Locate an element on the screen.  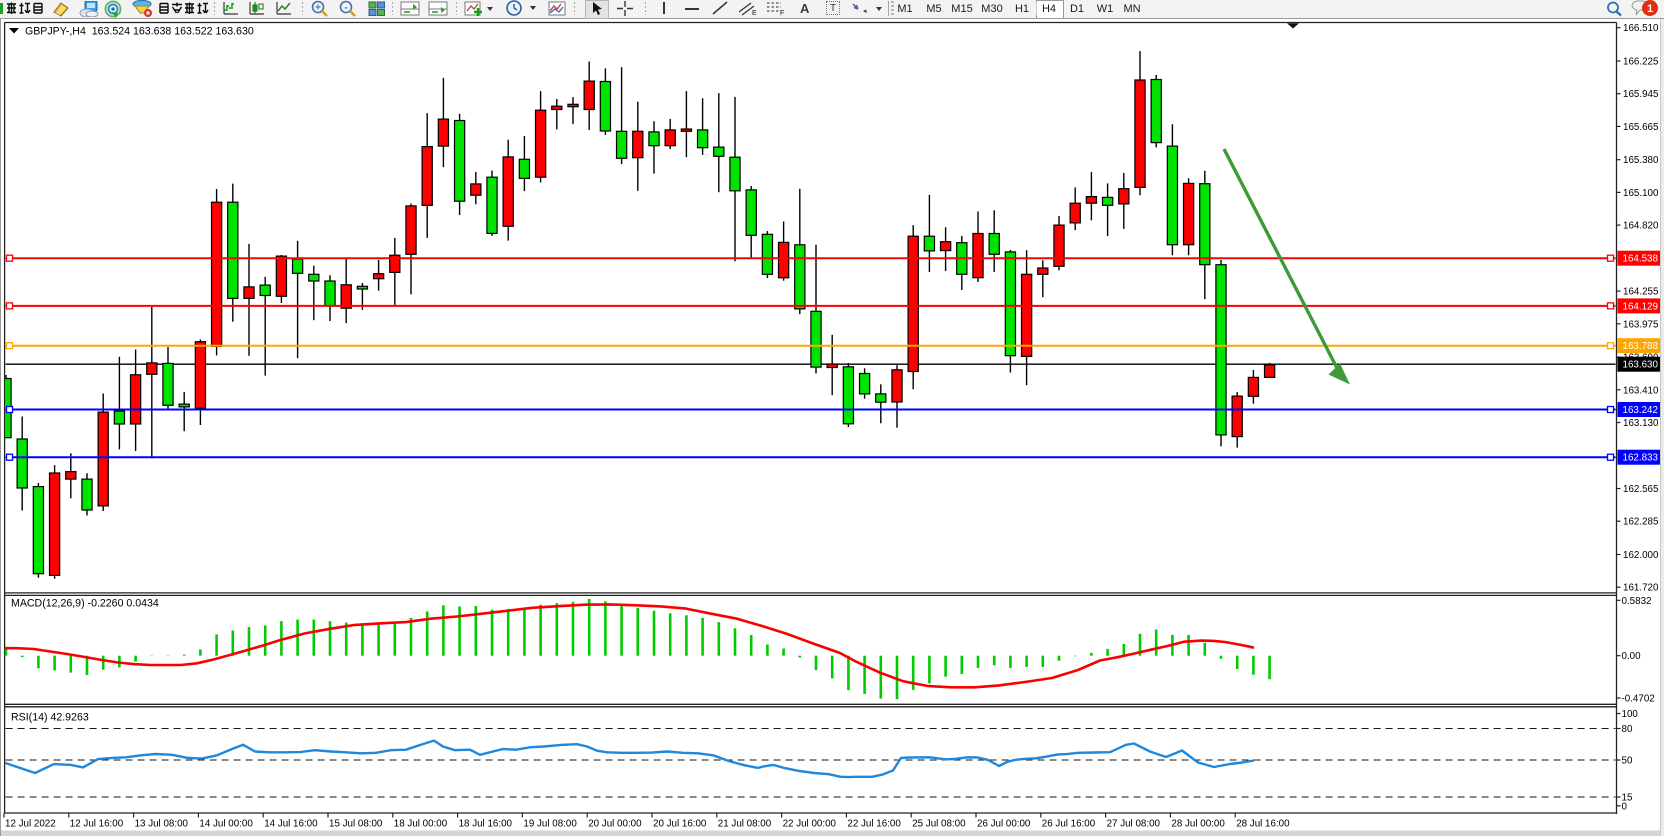
svg-text: 19 Jul 08:00 is located at coordinates (550, 824).